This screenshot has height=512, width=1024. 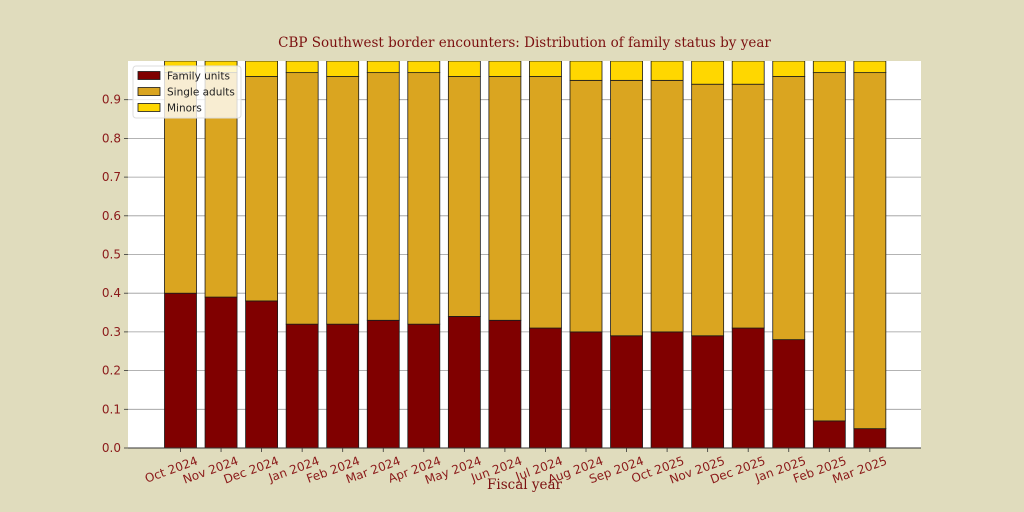 What do you see at coordinates (111, 216) in the screenshot?
I see `y-tick-label: 0.6` at bounding box center [111, 216].